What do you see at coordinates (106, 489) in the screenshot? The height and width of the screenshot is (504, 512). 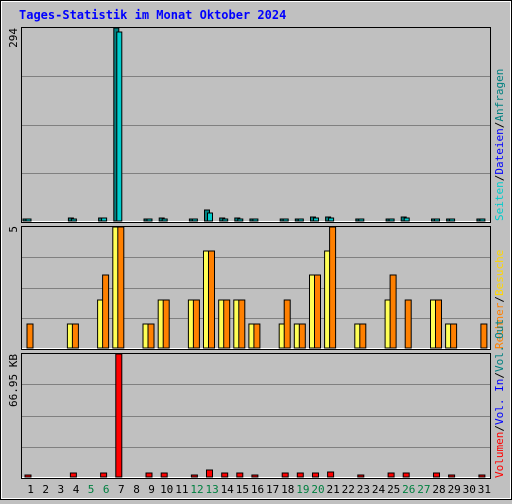 I see `x-axis-label-day-6: 6` at bounding box center [106, 489].